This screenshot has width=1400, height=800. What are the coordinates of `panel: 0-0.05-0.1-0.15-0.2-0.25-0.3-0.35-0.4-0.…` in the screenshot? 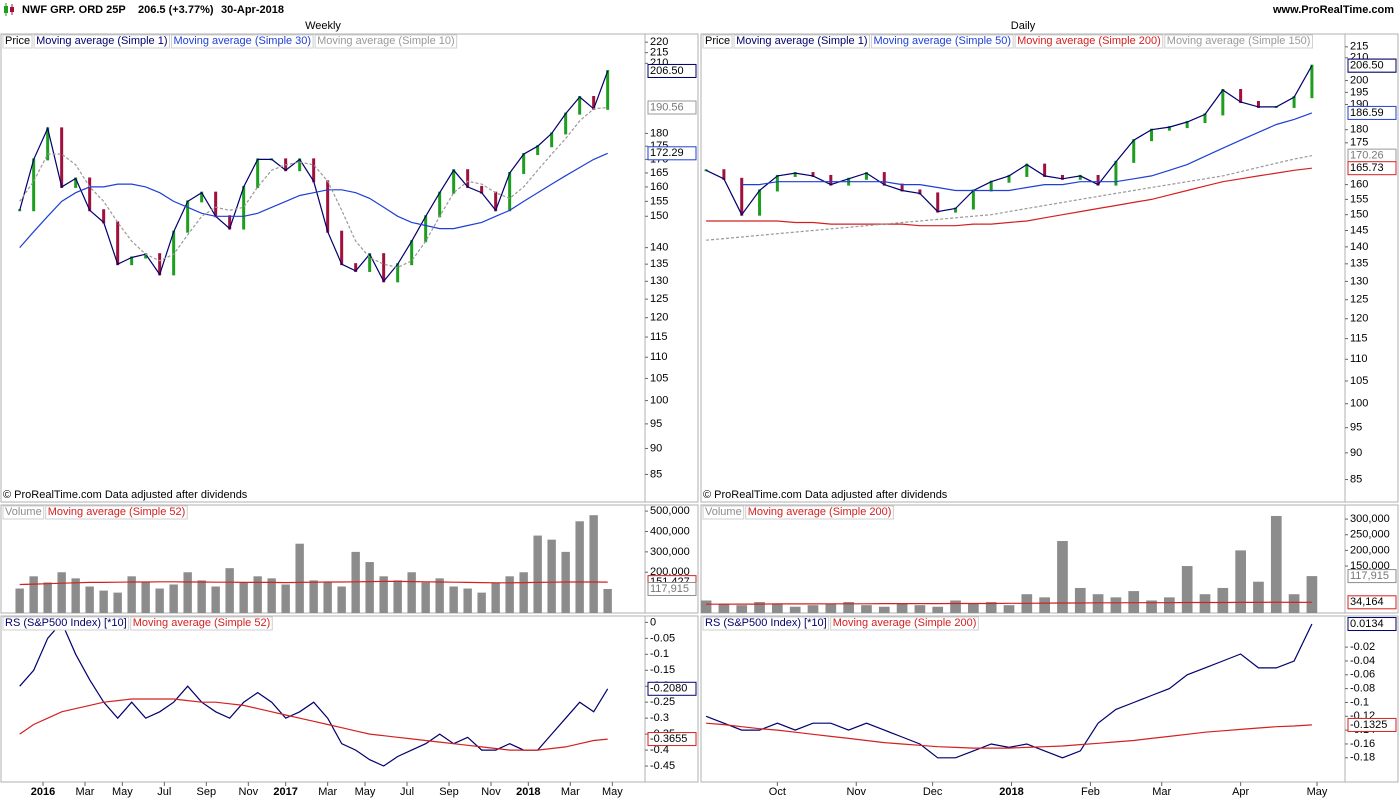 It's located at (349, 706).